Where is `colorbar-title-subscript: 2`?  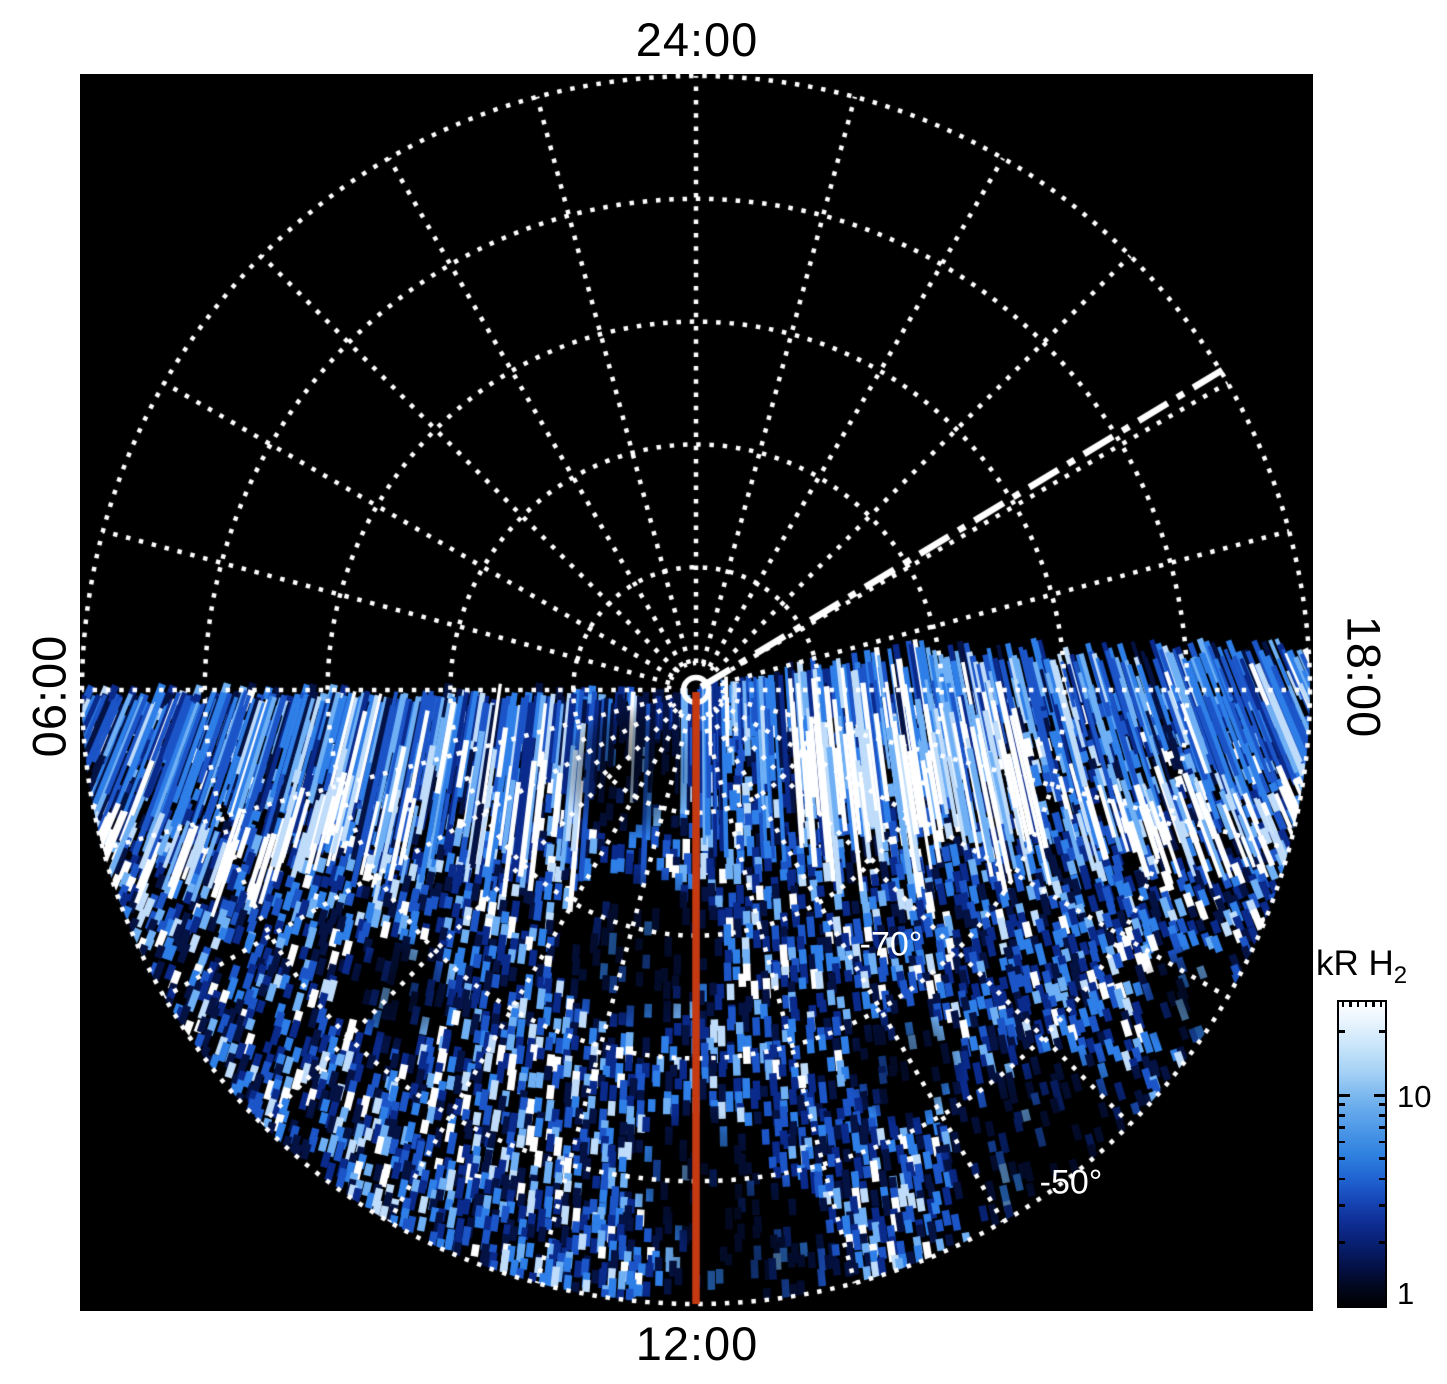
colorbar-title-subscript: 2 is located at coordinates (1400, 975).